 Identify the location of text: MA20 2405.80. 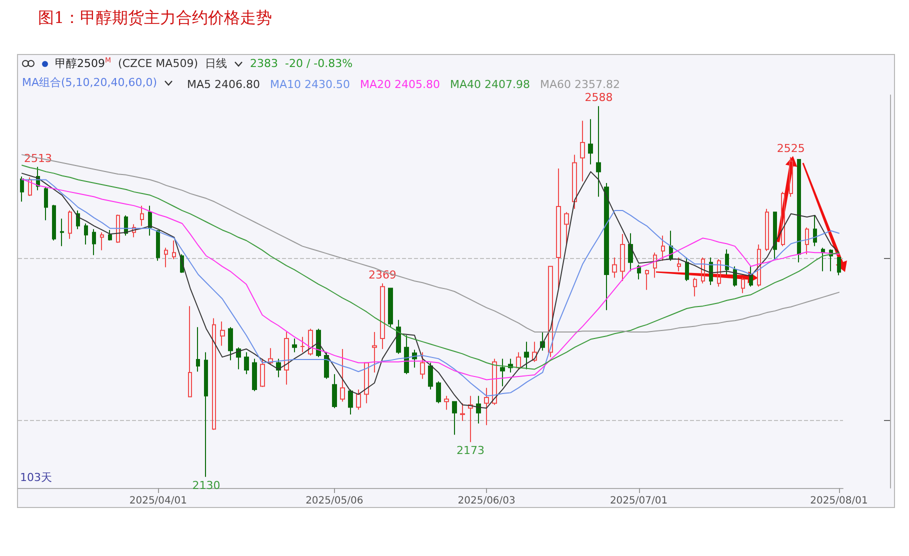
(400, 84).